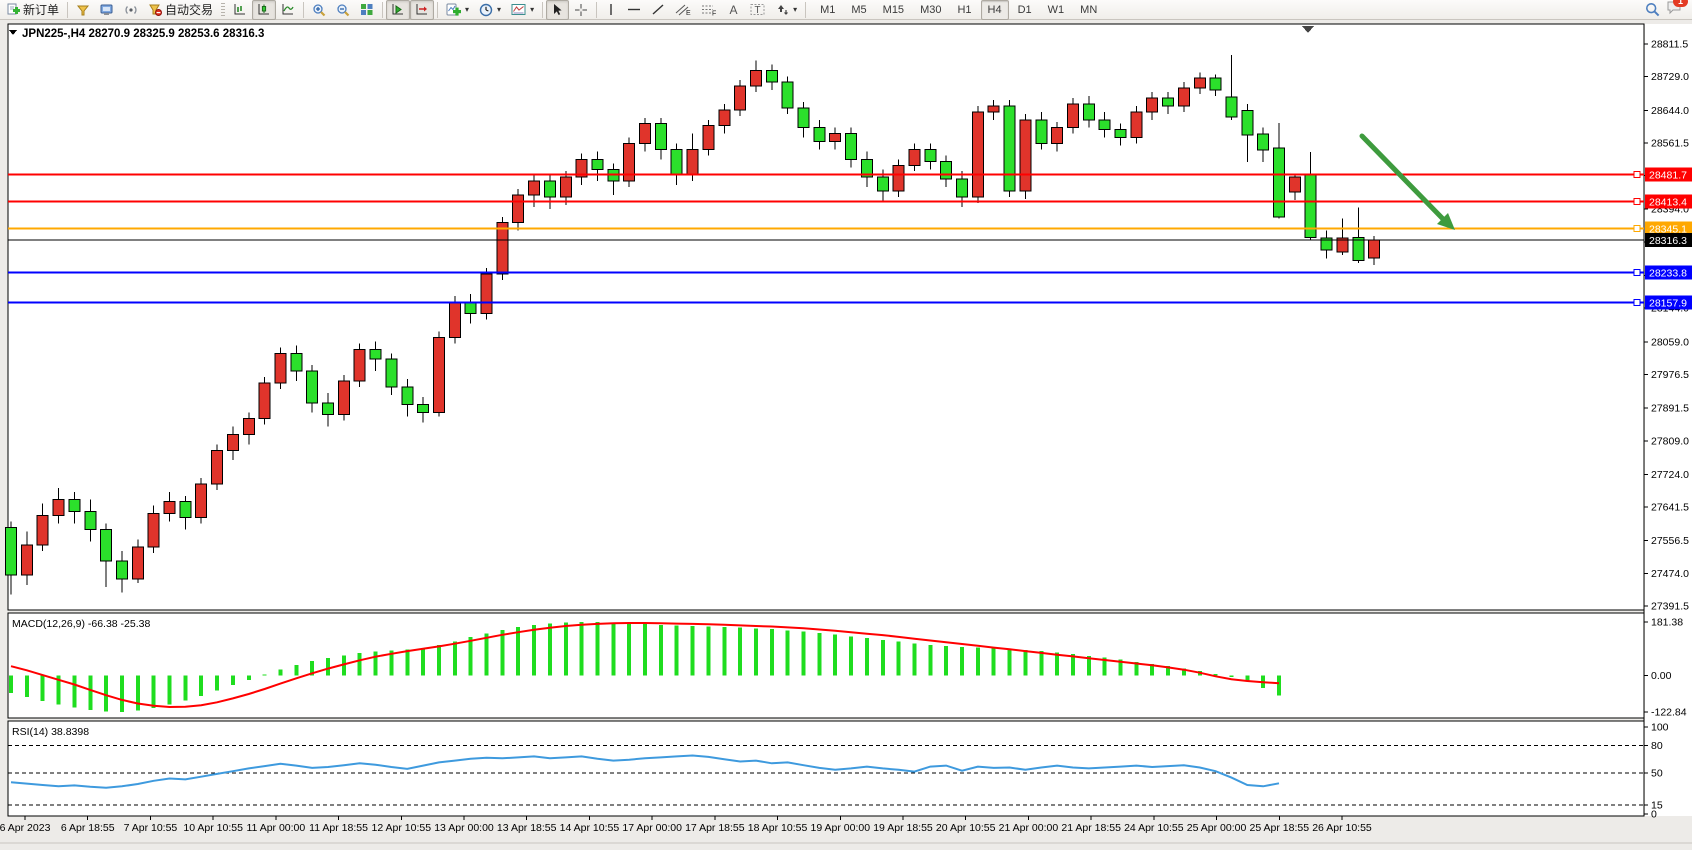  I want to click on toolbar-drag-handle, so click(223, 9).